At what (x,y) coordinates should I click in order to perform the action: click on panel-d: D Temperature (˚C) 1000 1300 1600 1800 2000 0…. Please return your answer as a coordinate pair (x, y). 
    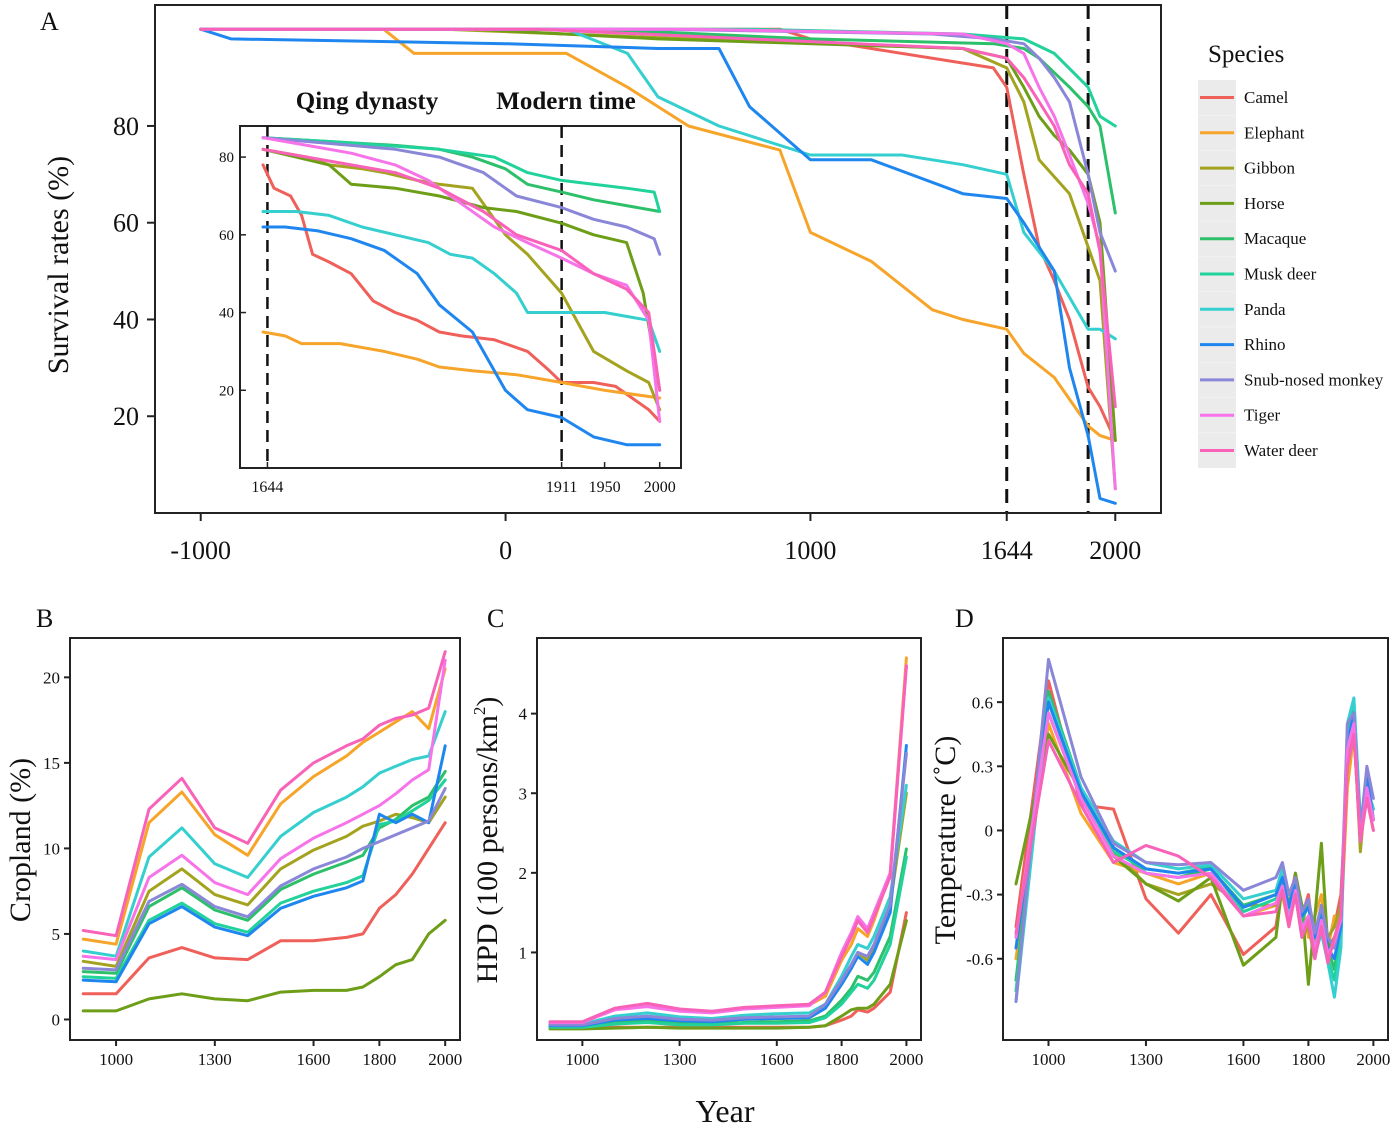
    Looking at the image, I should click on (1159, 836).